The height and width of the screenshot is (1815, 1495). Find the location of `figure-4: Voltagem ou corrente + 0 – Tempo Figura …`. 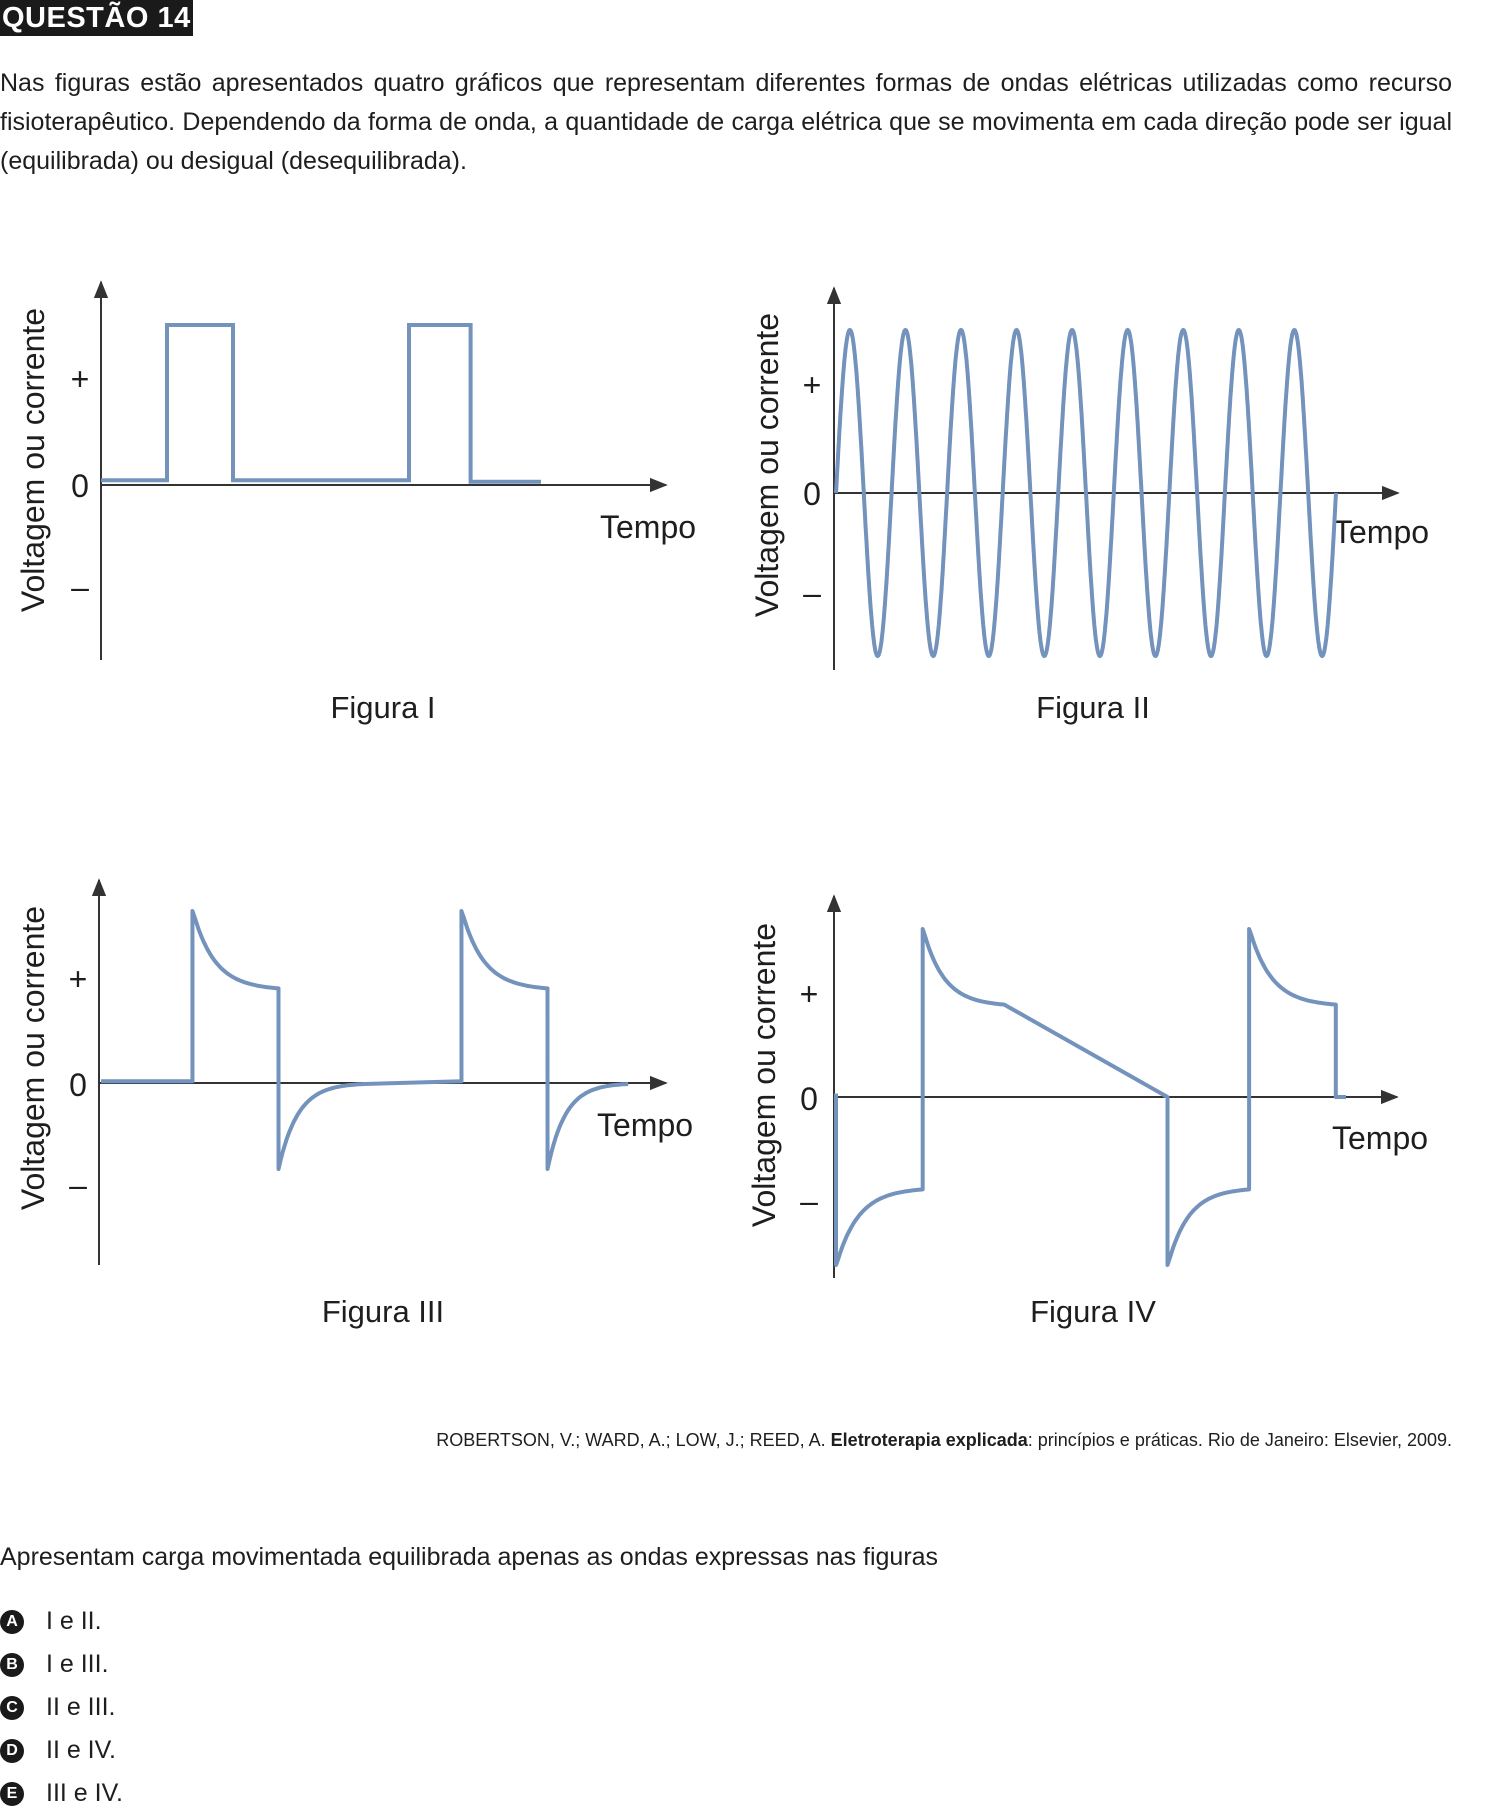

figure-4: Voltagem ou corrente + 0 – Tempo Figura … is located at coordinates (1087, 1111).